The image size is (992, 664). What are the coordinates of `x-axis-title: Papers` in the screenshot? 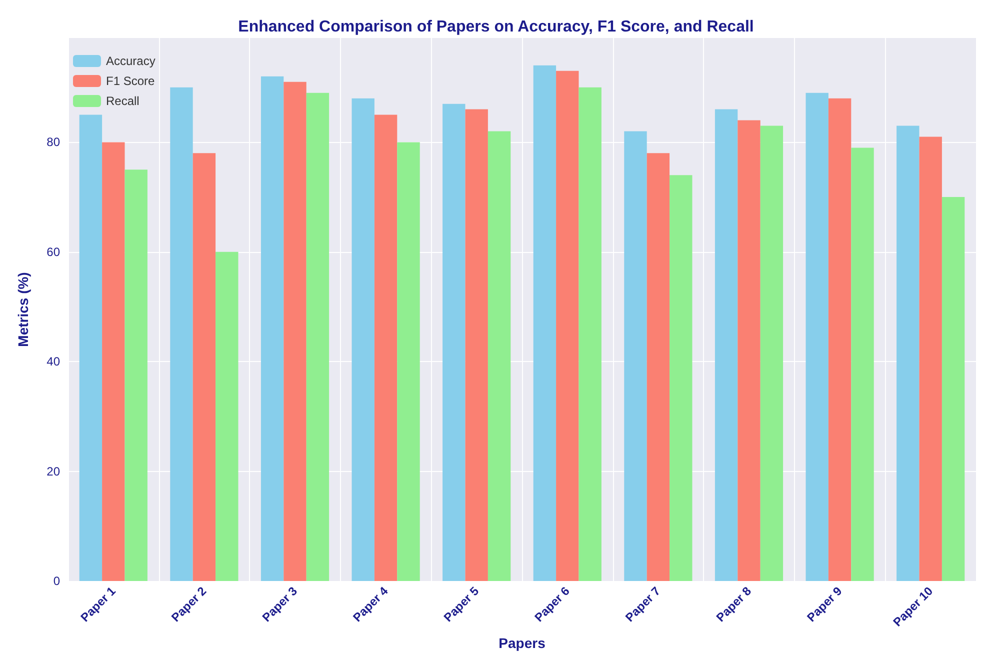 It's located at (522, 643).